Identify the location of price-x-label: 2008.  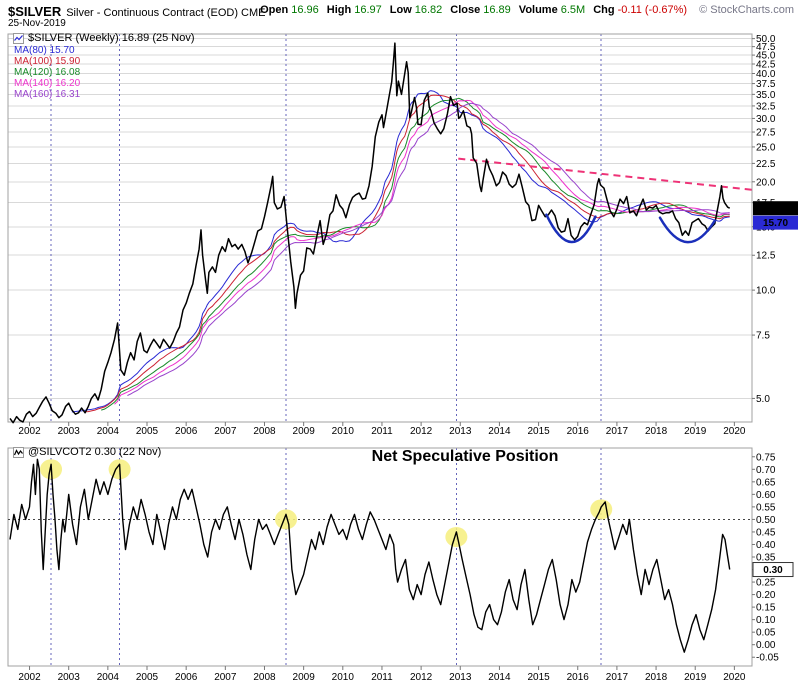
(264, 431).